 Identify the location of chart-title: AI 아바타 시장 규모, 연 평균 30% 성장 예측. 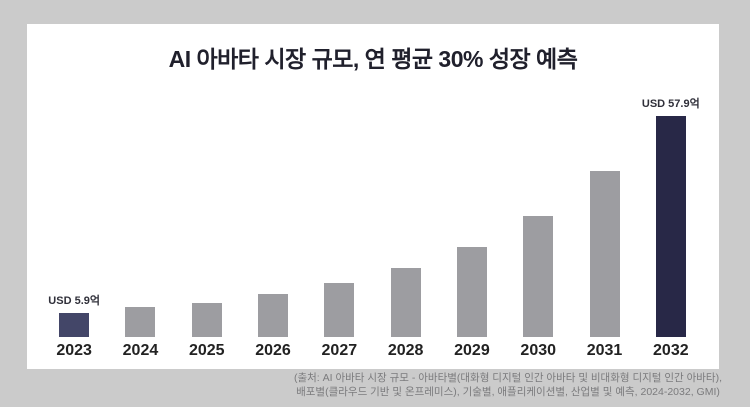
(373, 59).